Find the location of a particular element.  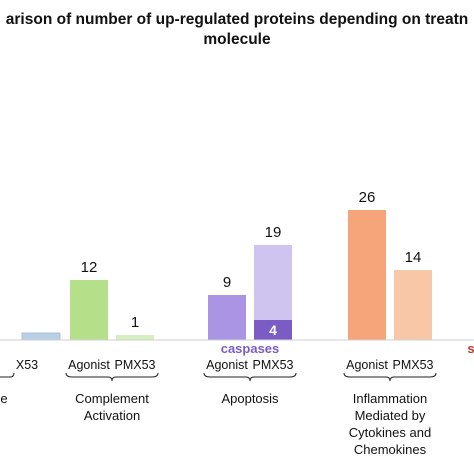

group-name: Complement is located at coordinates (112, 398).